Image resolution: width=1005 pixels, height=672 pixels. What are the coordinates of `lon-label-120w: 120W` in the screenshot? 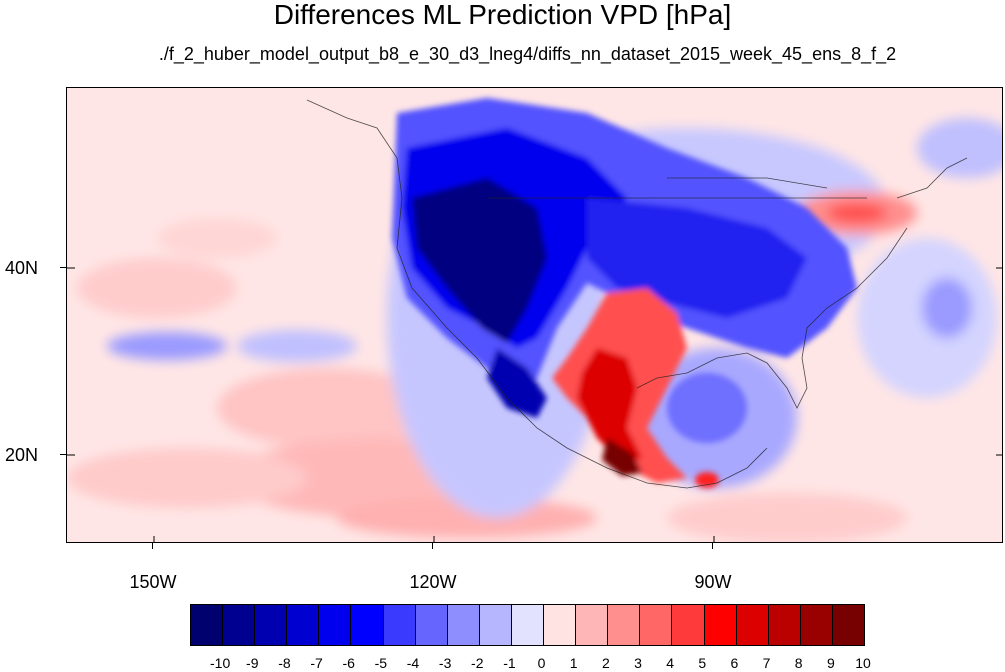 It's located at (433, 582).